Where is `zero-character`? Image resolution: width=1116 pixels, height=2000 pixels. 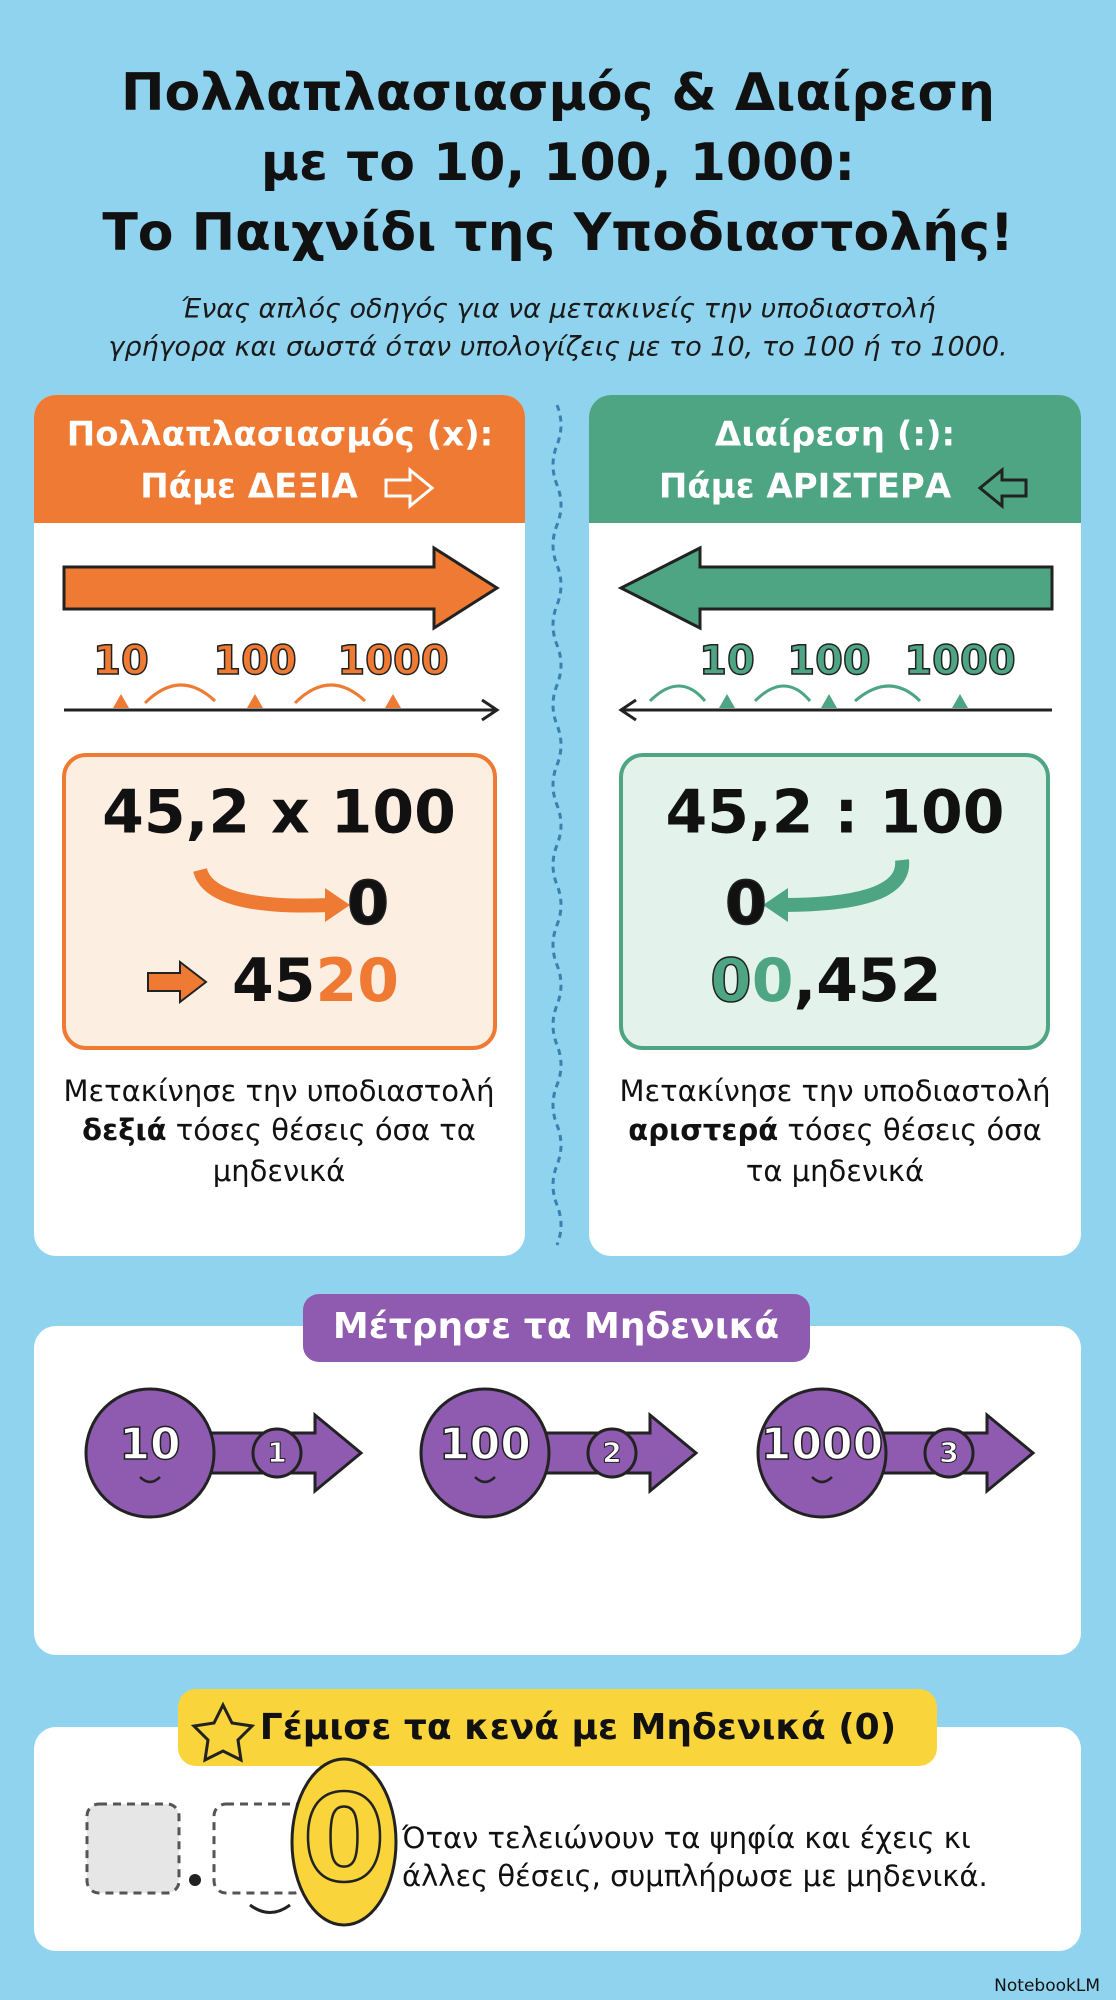 zero-character is located at coordinates (344, 1842).